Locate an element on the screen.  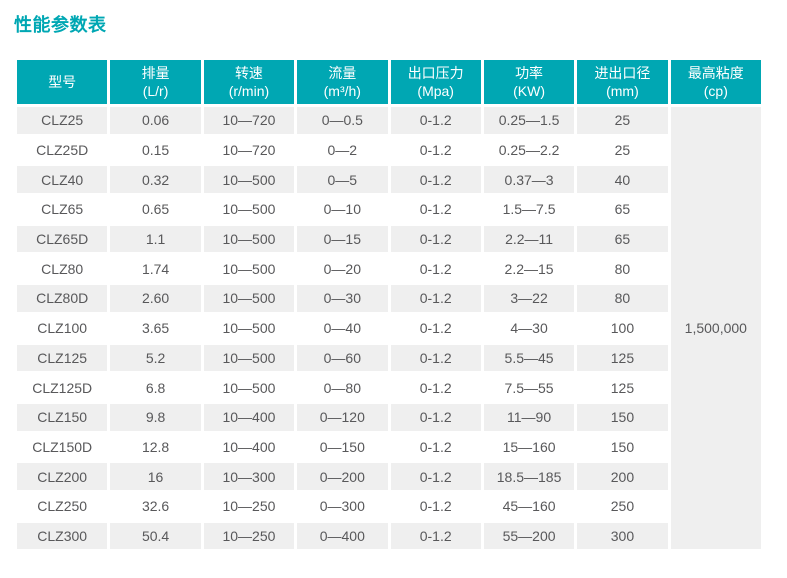
table-row-CLZ80D: CLZ80D 2.60 10—500 0—30 0-1.2 3—22 80 is located at coordinates (388, 298).